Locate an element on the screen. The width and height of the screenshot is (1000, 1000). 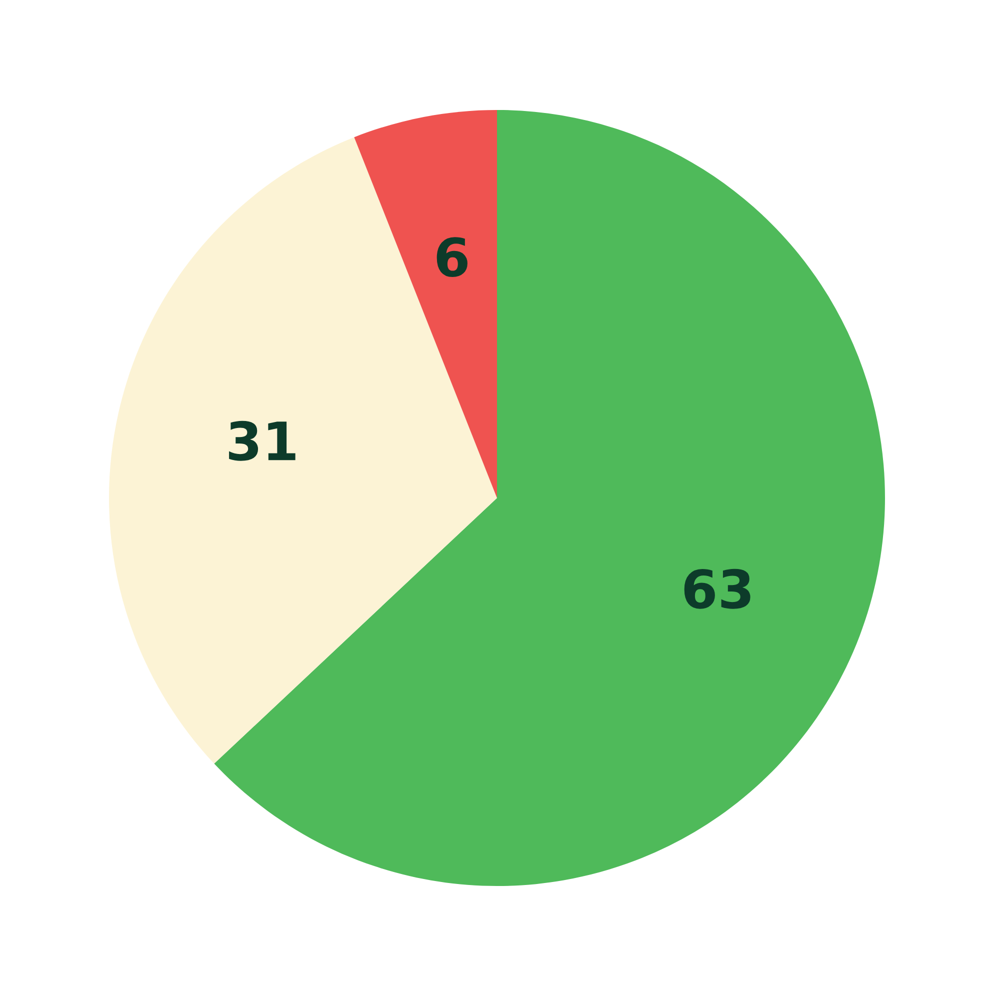
data-label: 6 is located at coordinates (452, 257).